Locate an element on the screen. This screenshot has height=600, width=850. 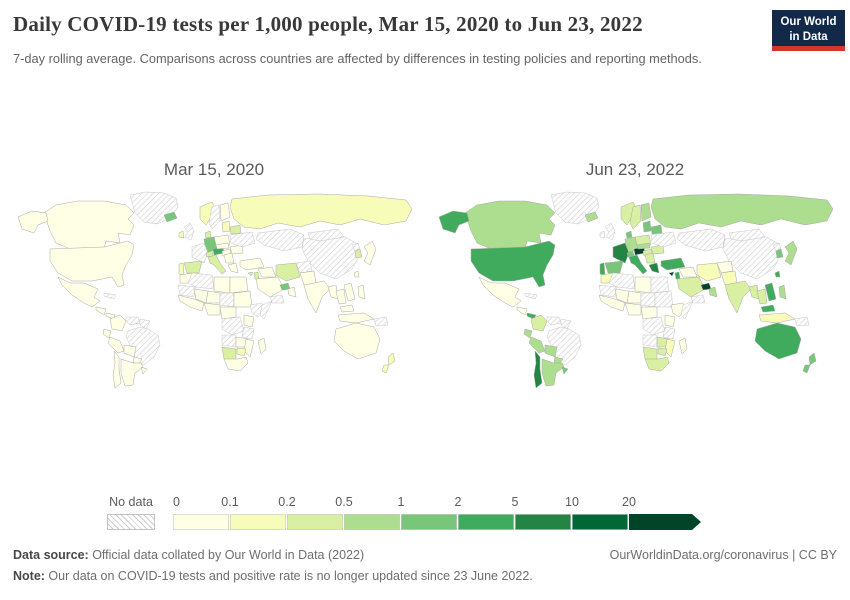
country-indonesia is located at coordinates (777, 318).